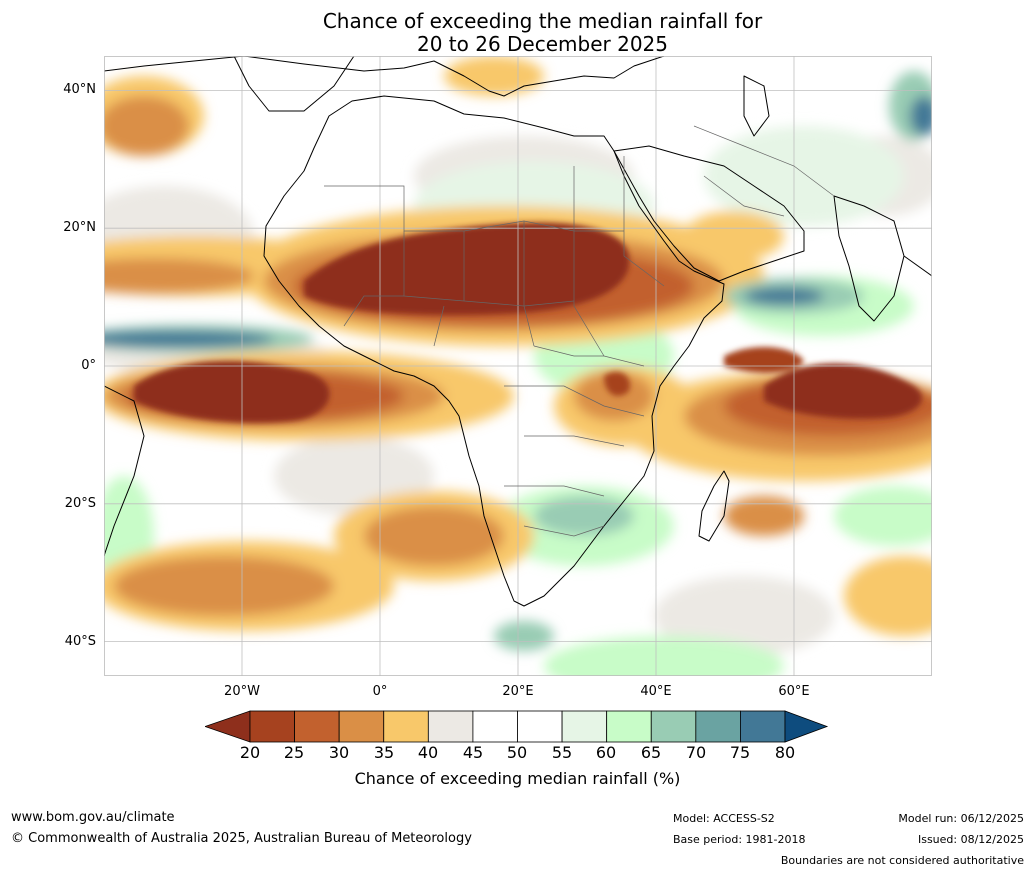 The height and width of the screenshot is (873, 1035). What do you see at coordinates (339, 752) in the screenshot?
I see `colorbar-tick-30: 30` at bounding box center [339, 752].